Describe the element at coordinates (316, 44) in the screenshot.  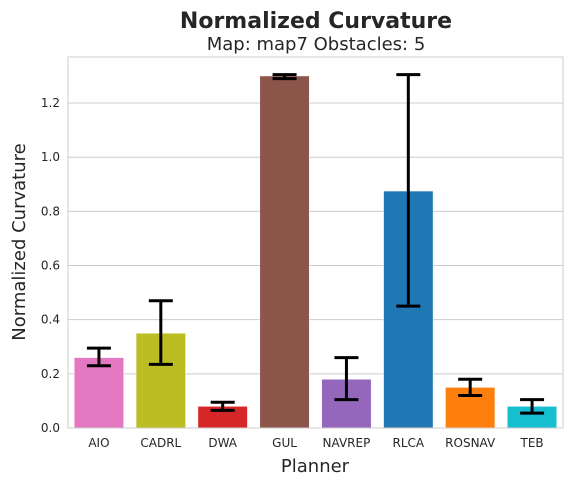
I see `chart-subtitle: Map: map7 Obstacles: 5` at that location.